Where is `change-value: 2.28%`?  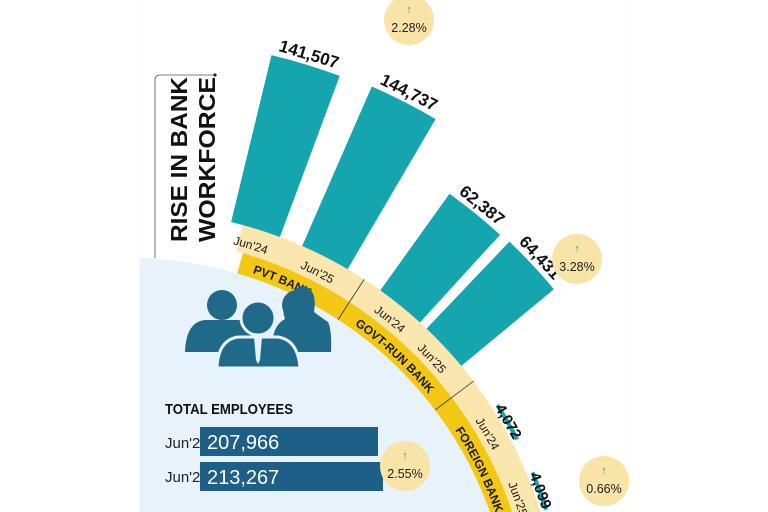 change-value: 2.28% is located at coordinates (408, 28).